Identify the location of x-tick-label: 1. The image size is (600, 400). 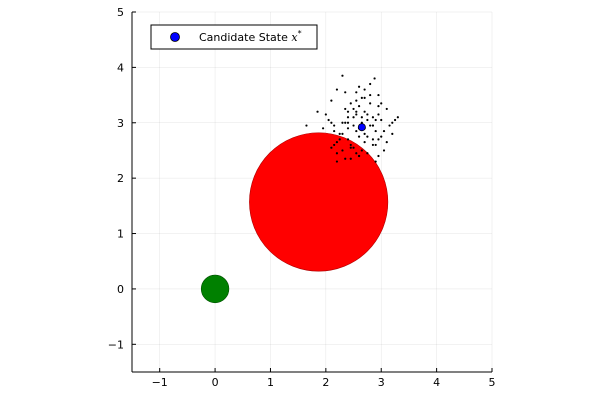
(270, 382).